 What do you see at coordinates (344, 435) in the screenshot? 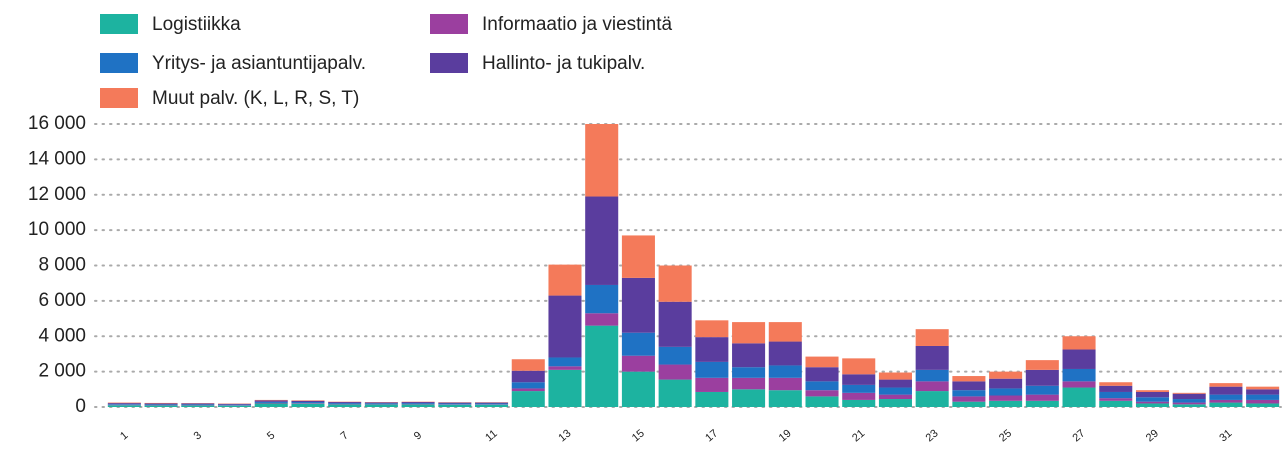
I see `x-tick-label: 7` at bounding box center [344, 435].